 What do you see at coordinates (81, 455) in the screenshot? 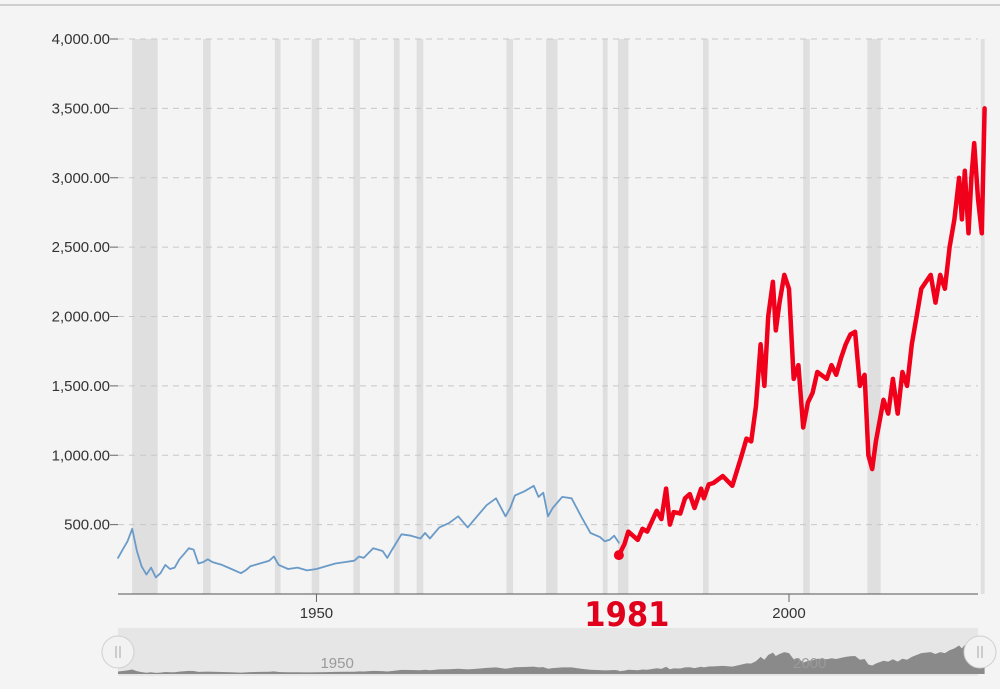
I see `y-tick-label: 1,000.00` at bounding box center [81, 455].